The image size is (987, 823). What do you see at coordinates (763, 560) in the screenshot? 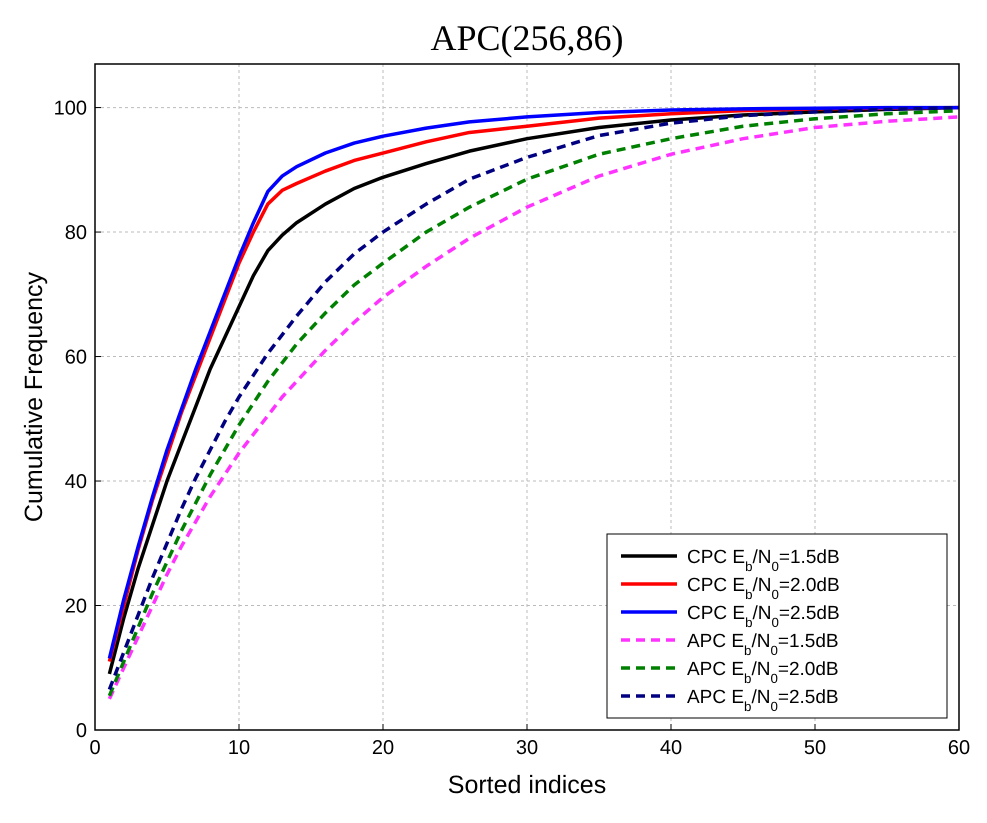
I see `legend-label: CPC E$_{b}$/N$_{0}$=1.5dB` at bounding box center [763, 560].